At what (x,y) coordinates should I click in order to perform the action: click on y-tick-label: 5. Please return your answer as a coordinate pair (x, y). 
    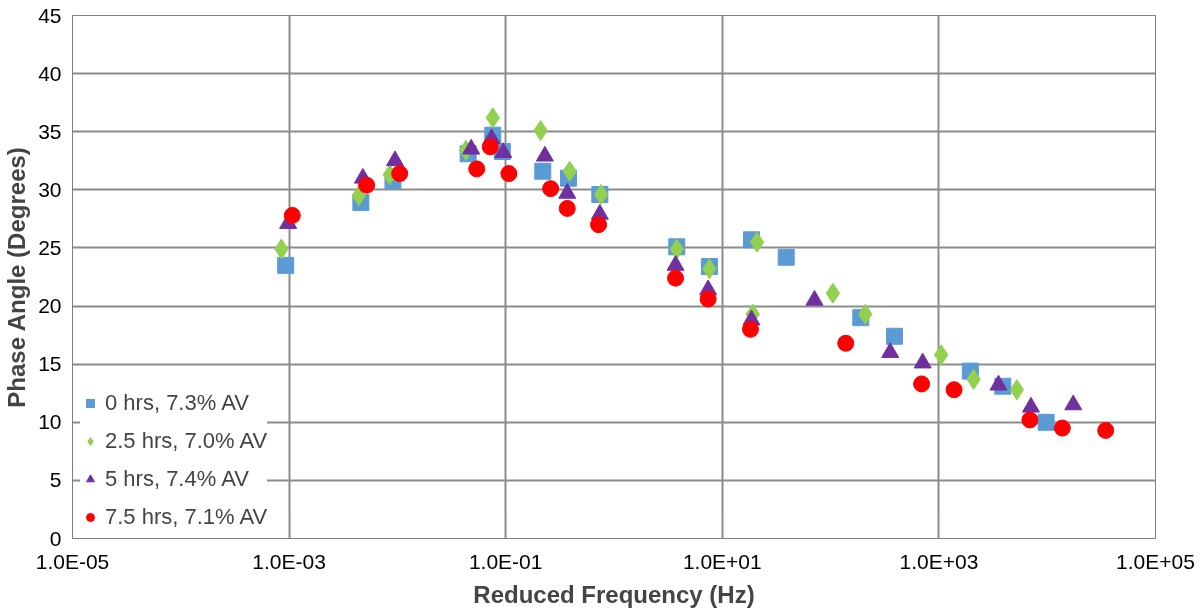
    Looking at the image, I should click on (55, 480).